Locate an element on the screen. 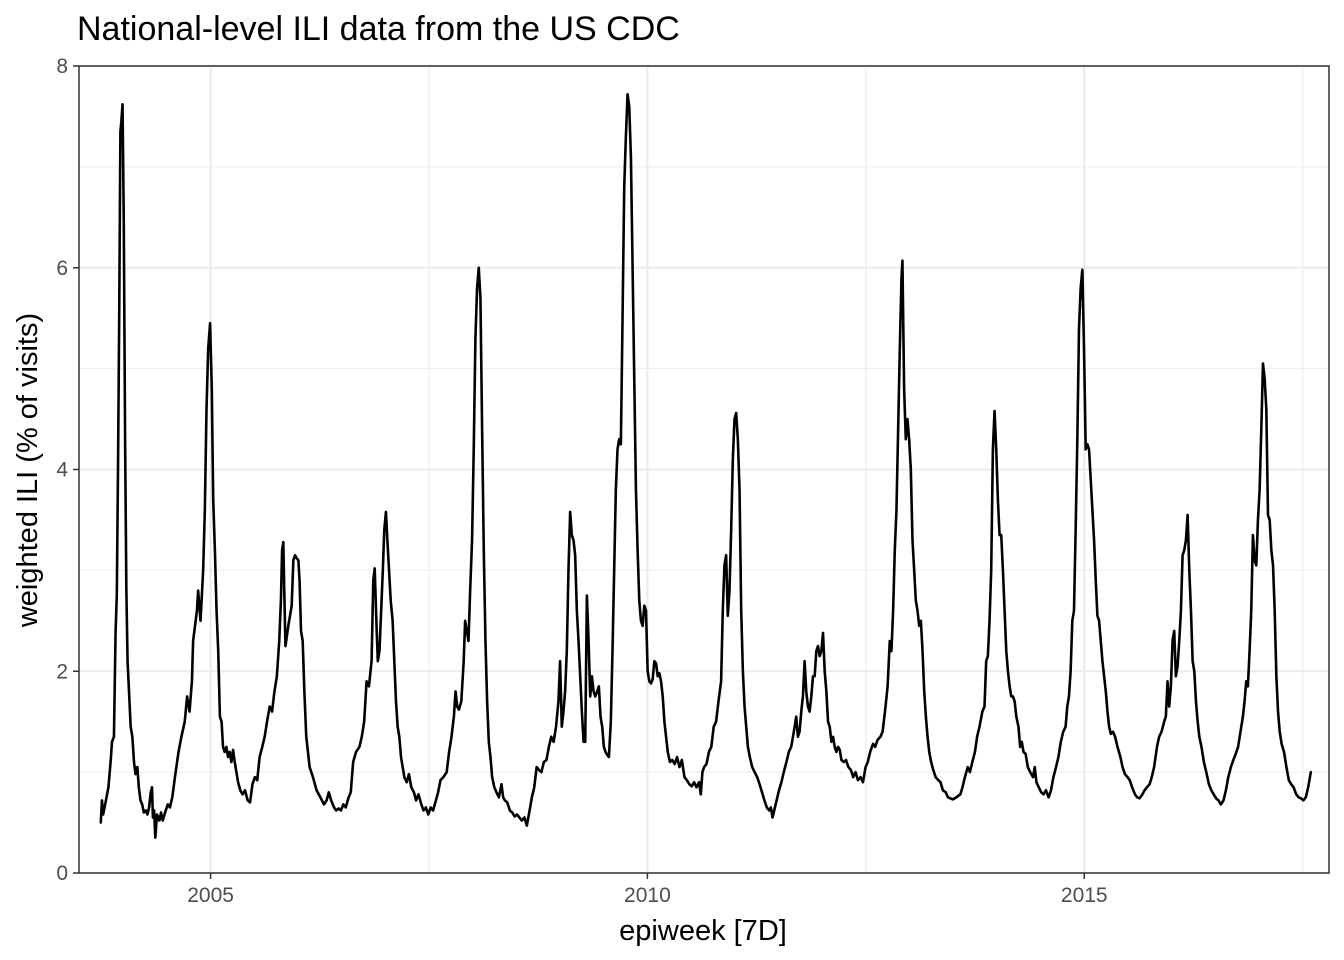  x-tick-label: 2005 is located at coordinates (210, 895).